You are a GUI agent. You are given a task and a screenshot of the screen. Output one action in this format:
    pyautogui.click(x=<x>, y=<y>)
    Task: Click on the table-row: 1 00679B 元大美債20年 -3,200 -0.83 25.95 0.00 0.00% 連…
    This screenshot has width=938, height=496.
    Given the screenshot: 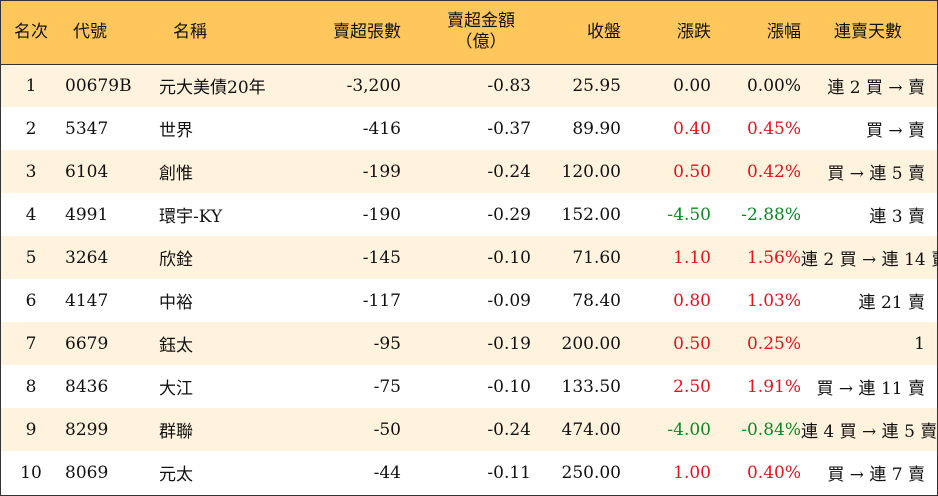 What is the action you would take?
    pyautogui.click(x=469, y=85)
    